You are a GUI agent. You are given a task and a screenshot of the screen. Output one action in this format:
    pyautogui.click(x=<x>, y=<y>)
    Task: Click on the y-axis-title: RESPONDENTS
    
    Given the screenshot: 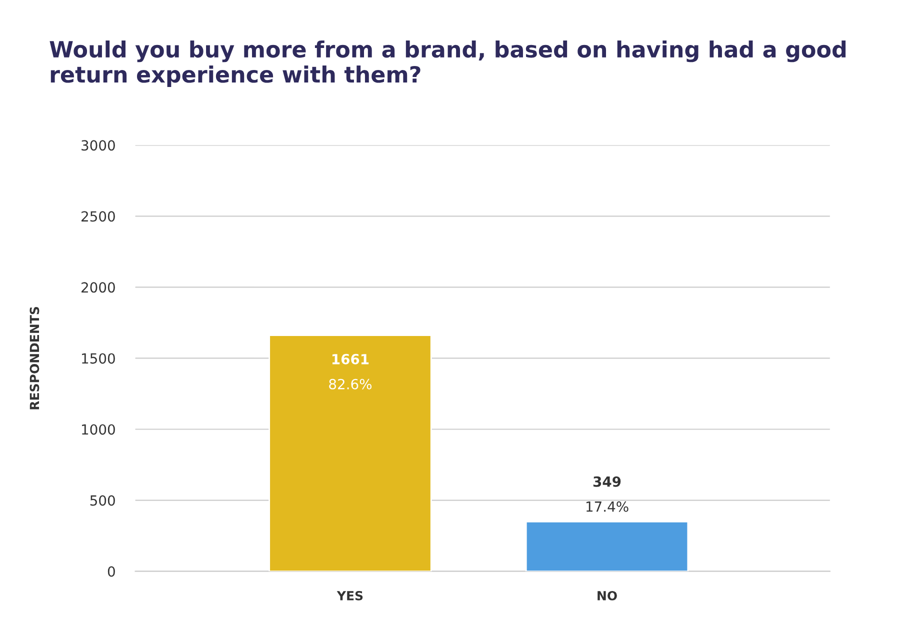 What is the action you would take?
    pyautogui.click(x=35, y=358)
    